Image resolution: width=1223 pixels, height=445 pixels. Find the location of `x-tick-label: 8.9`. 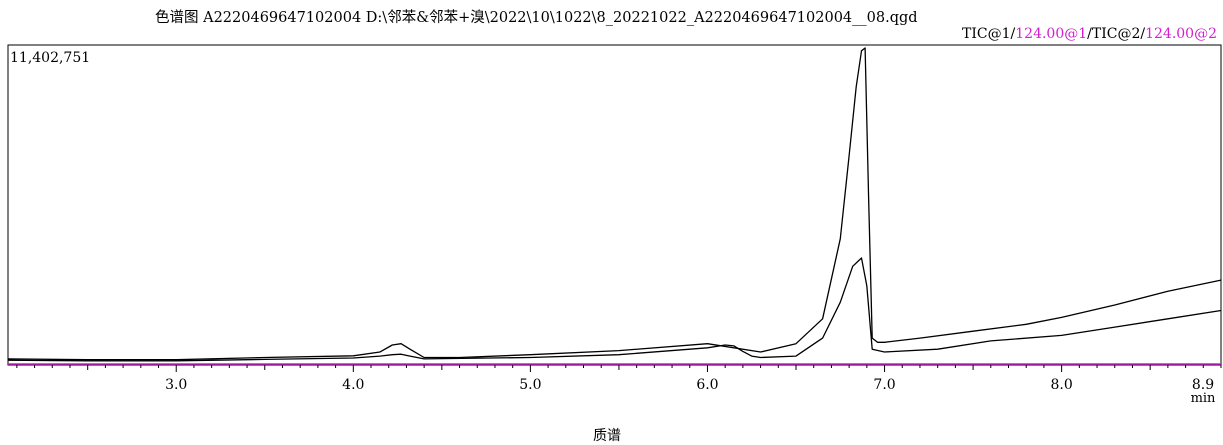

x-tick-label: 8.9 is located at coordinates (1203, 385).